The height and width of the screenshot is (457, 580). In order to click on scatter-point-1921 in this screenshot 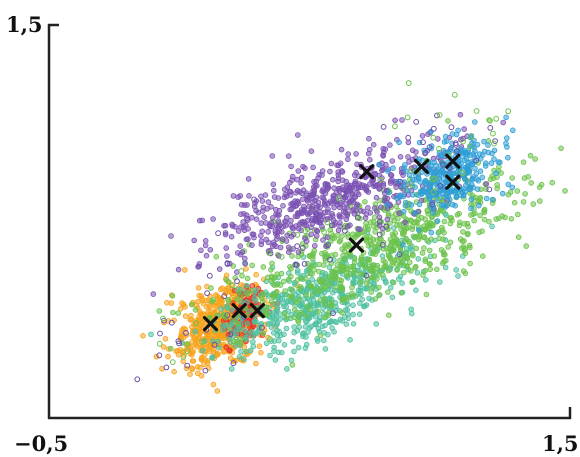, I will do `click(297, 135)`.